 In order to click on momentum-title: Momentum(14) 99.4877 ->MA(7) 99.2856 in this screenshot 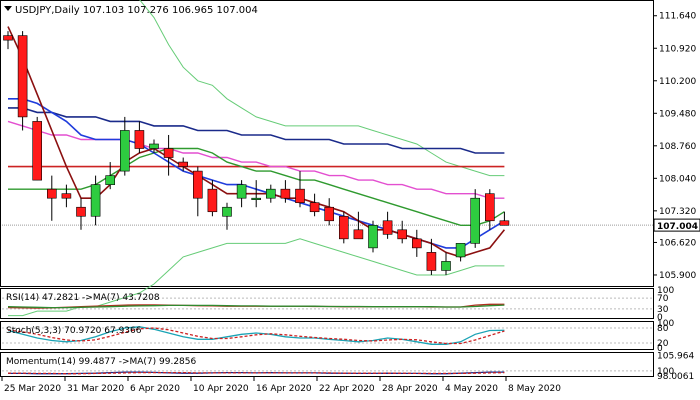, I will do `click(101, 362)`.